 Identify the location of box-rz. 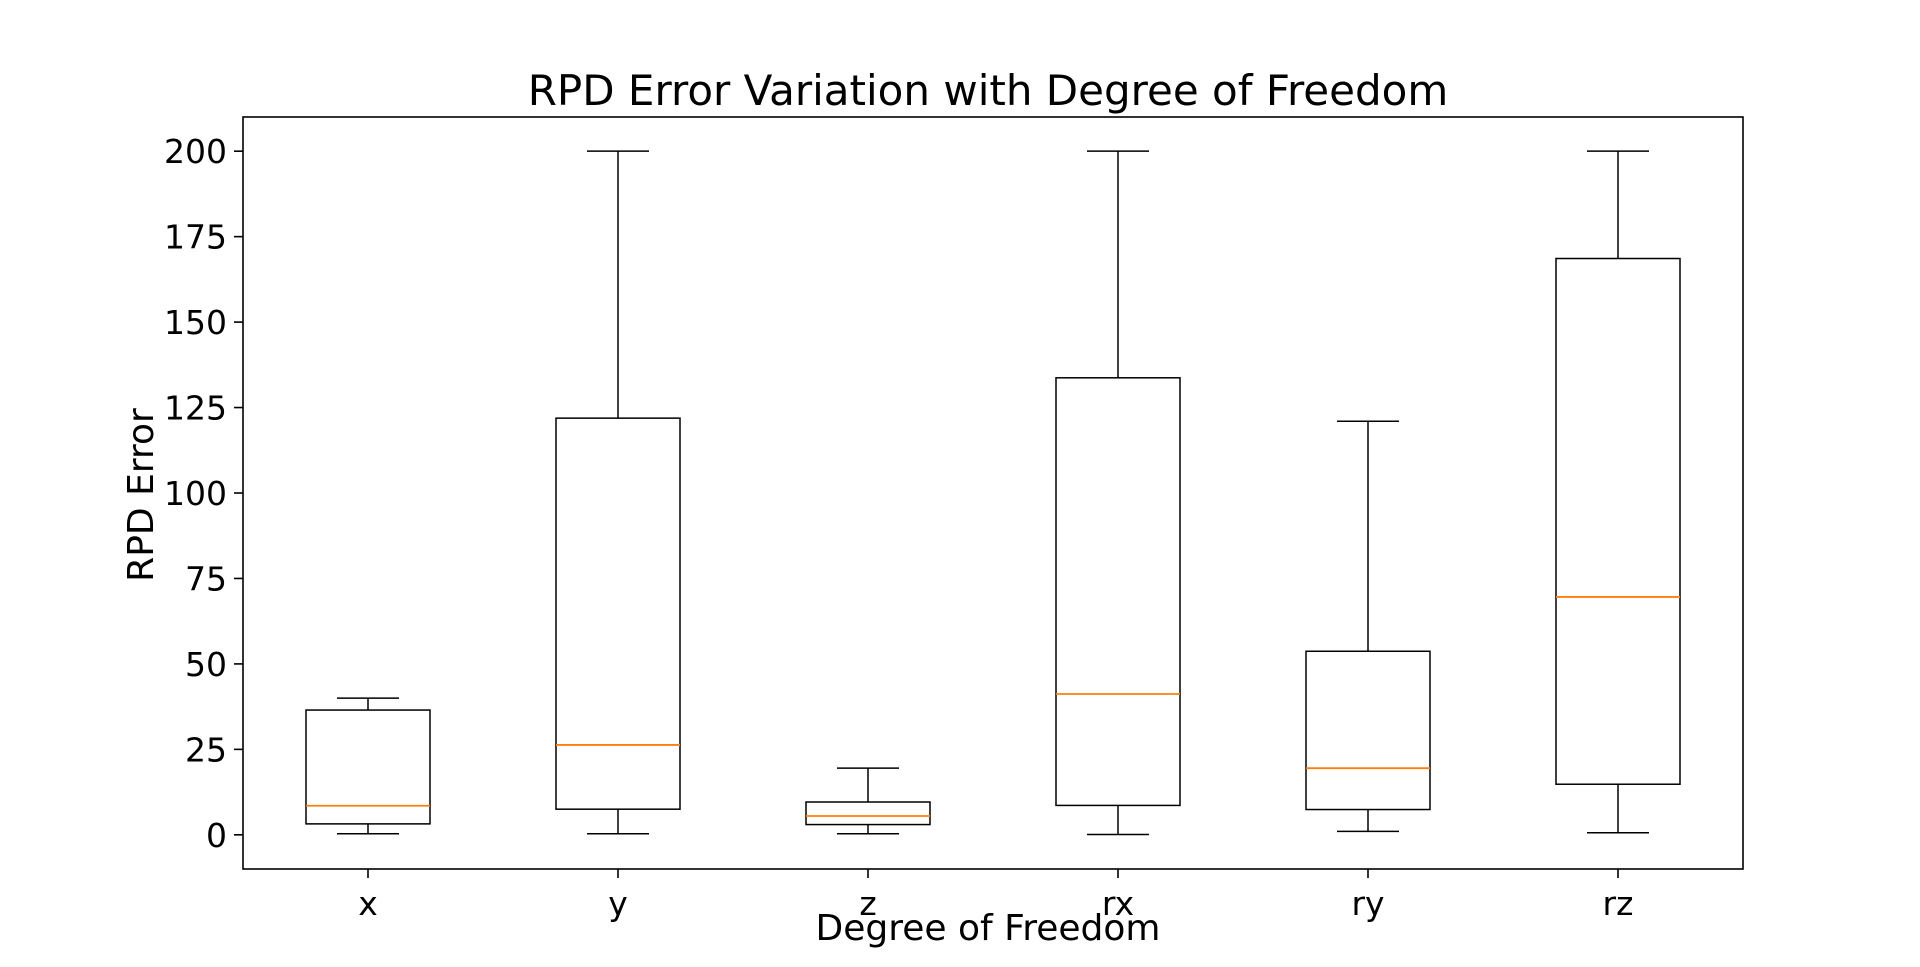
(1618, 521).